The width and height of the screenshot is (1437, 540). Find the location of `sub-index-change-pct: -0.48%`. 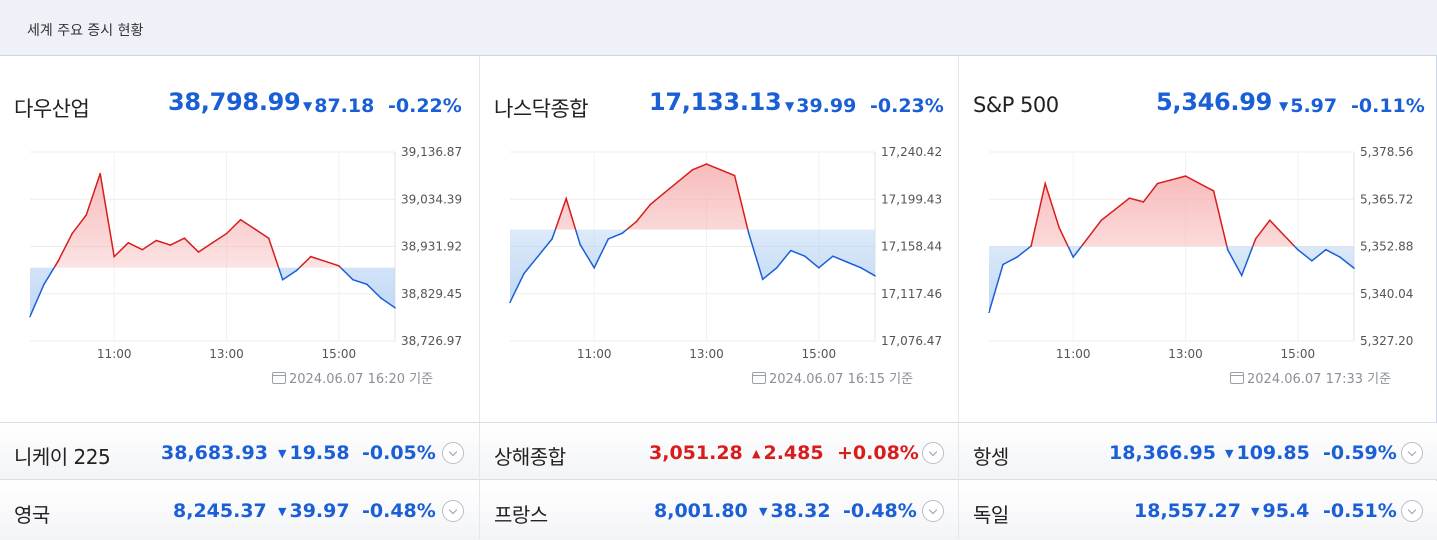

sub-index-change-pct: -0.48% is located at coordinates (399, 511).